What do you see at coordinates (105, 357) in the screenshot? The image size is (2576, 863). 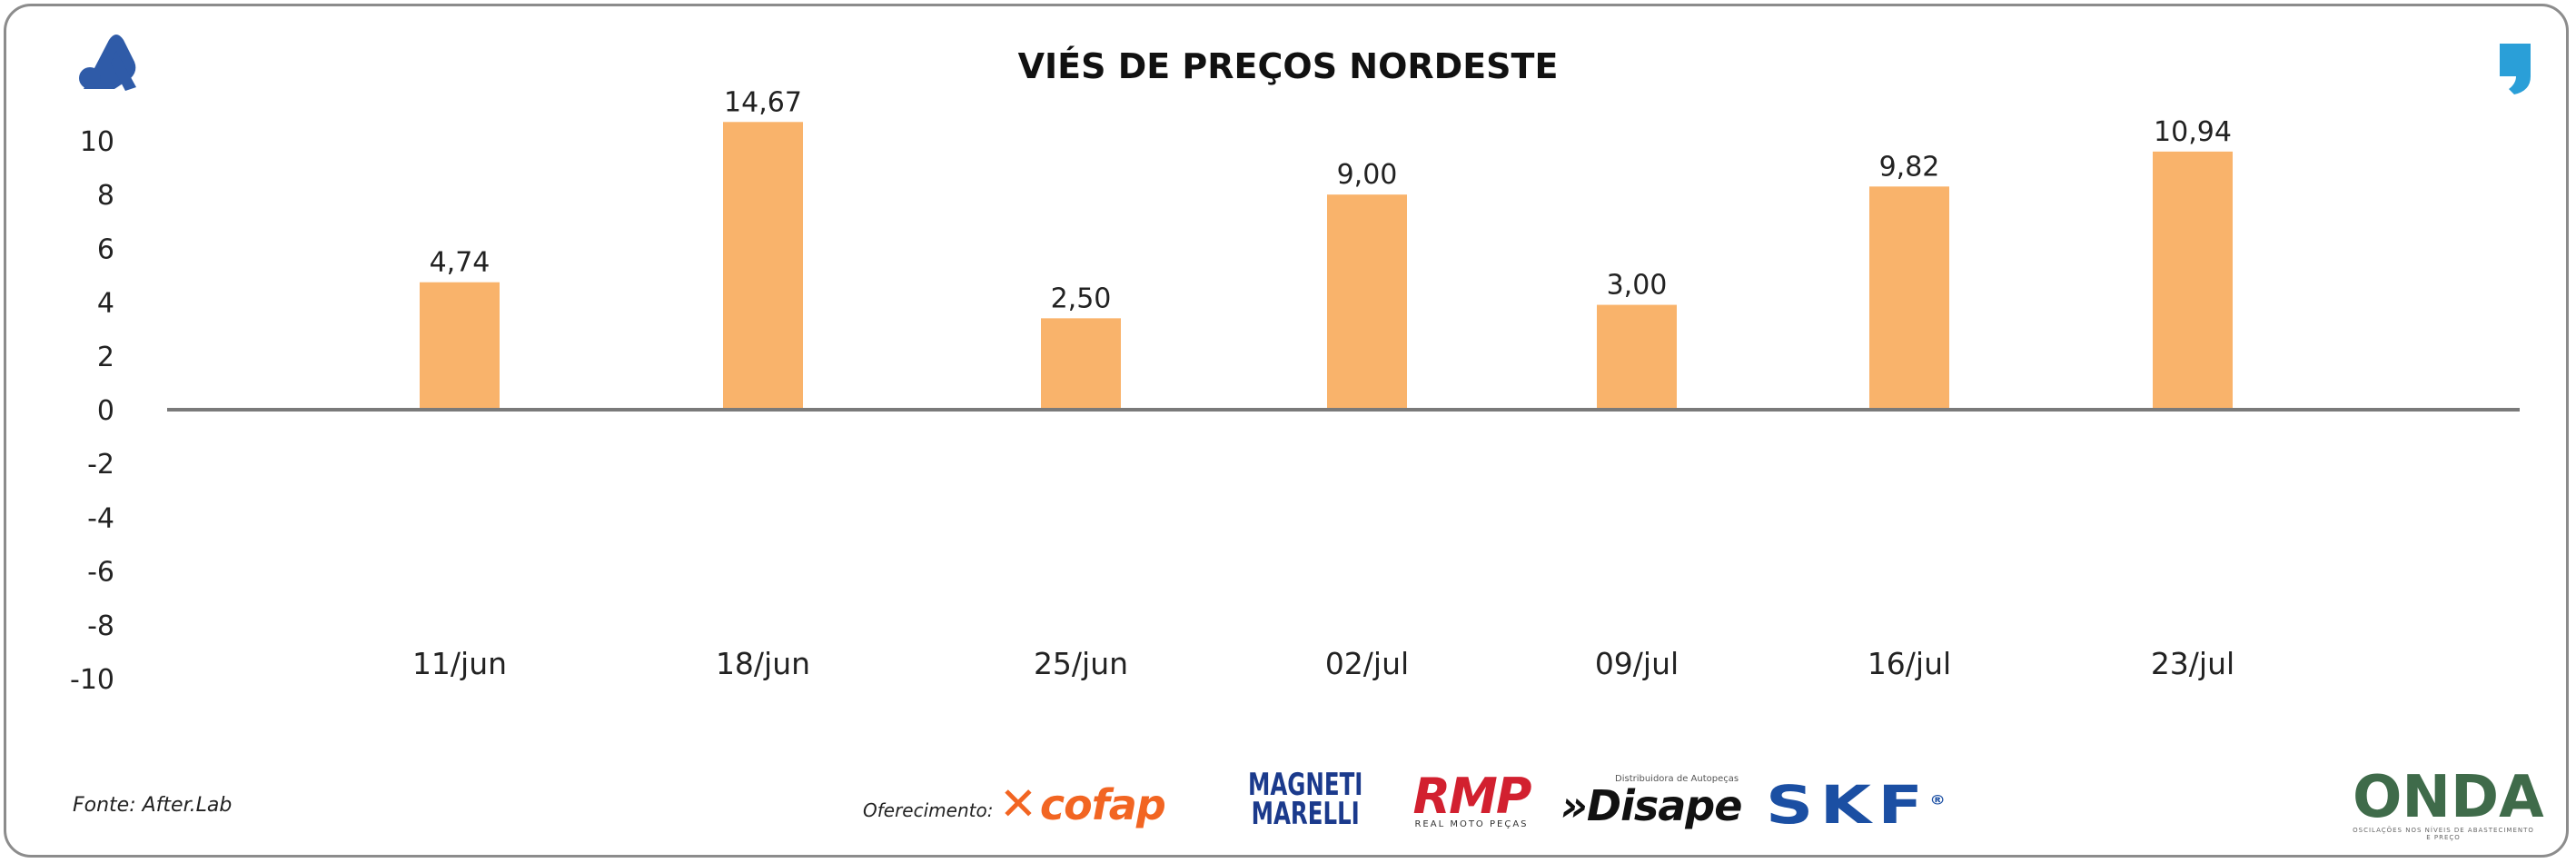 I see `y-tick-label: 2` at bounding box center [105, 357].